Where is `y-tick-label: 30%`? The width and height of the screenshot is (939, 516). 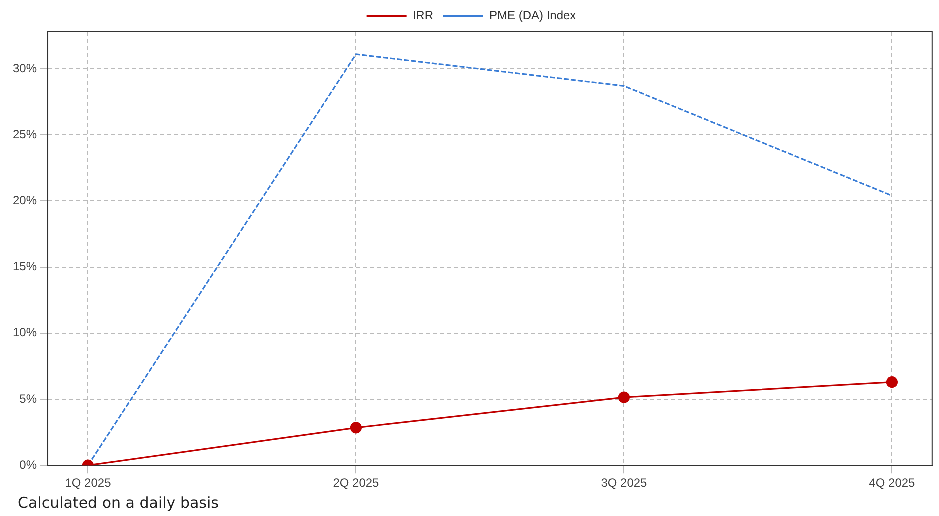
y-tick-label: 30% is located at coordinates (25, 68).